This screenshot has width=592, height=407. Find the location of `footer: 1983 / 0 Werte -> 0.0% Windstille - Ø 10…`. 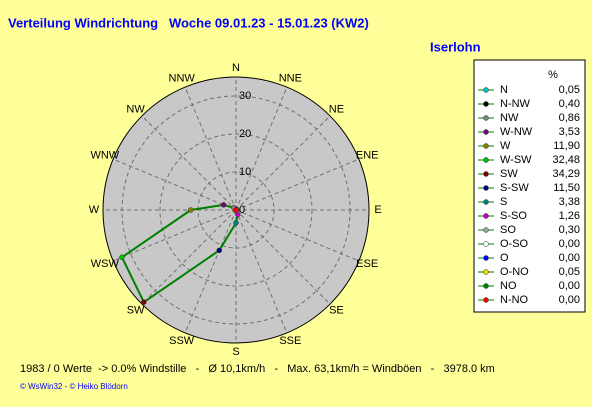

footer: 1983 / 0 Werte -> 0.0% Windstille - Ø 10… is located at coordinates (257, 369).